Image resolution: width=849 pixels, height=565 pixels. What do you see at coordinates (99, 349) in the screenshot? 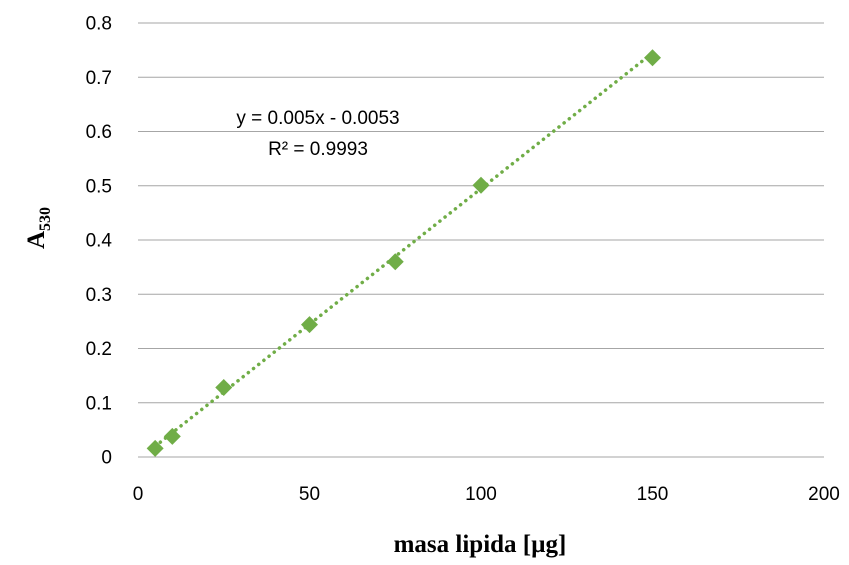
I see `y-tick-label: 0.2` at bounding box center [99, 349].